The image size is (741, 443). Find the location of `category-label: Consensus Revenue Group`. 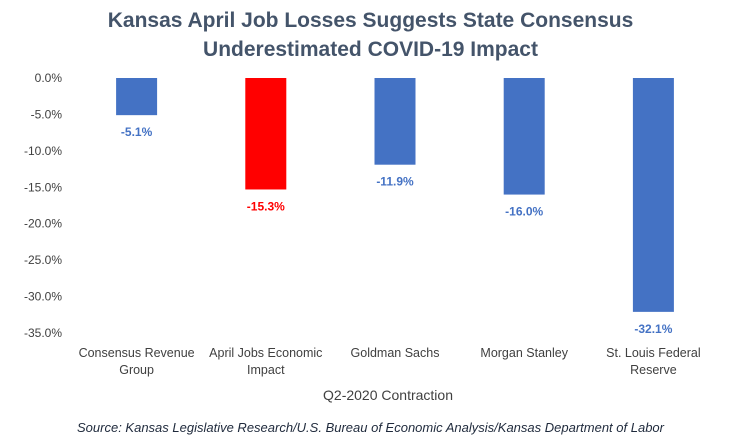

category-label: Consensus Revenue Group is located at coordinates (137, 361).